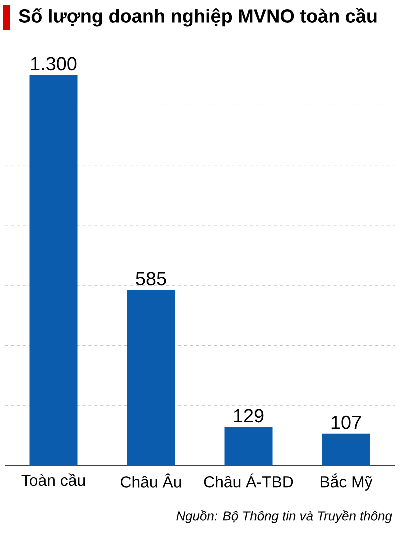 This screenshot has height=534, width=400. What do you see at coordinates (249, 481) in the screenshot?
I see `x-tick-label: Châu Á-TBD` at bounding box center [249, 481].